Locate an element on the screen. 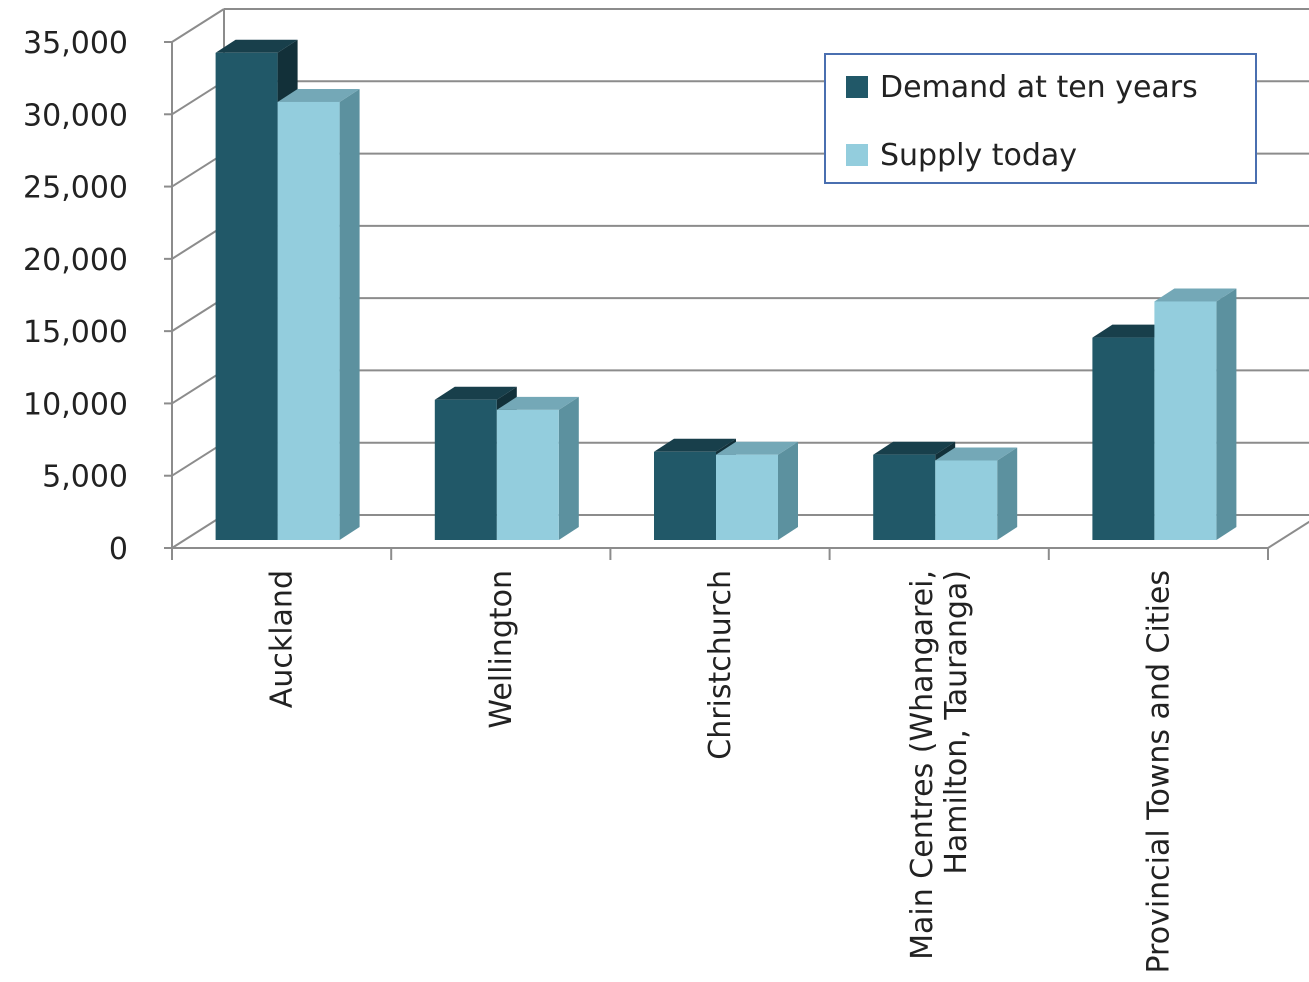  legend-item-demand: Demand at ten years is located at coordinates (1022, 87).